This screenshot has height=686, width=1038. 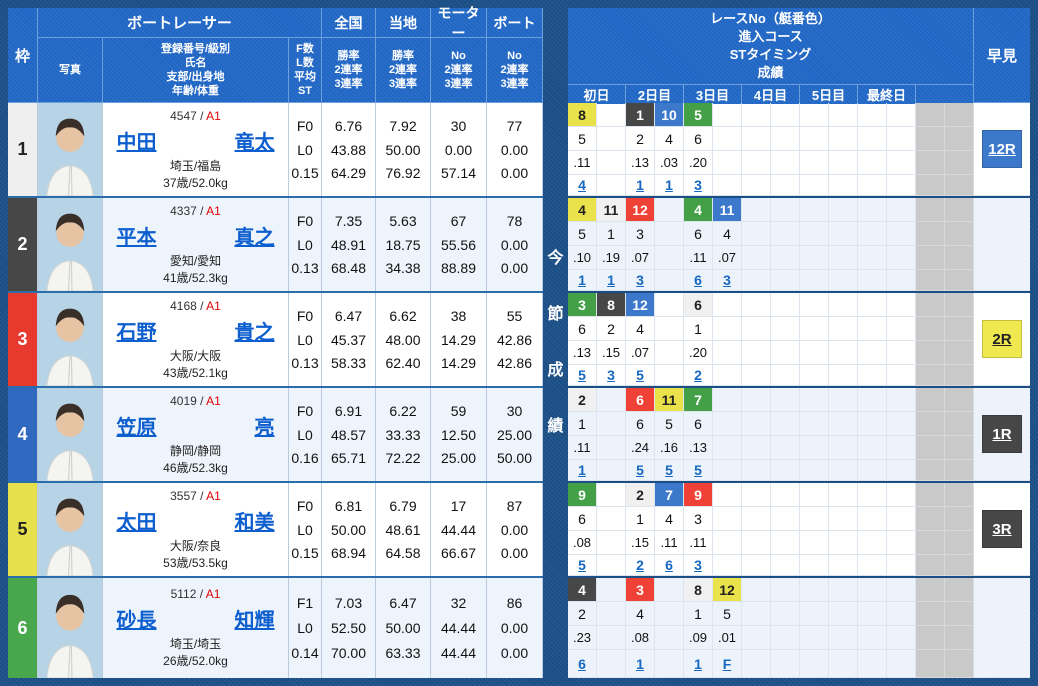 What do you see at coordinates (872, 258) in the screenshot?
I see `st-timing` at bounding box center [872, 258].